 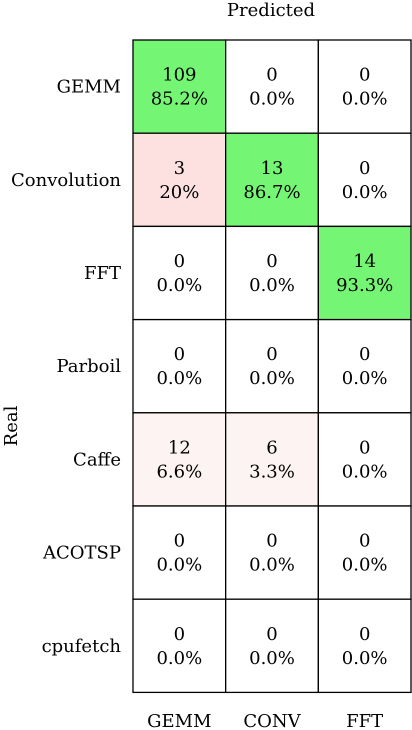 I want to click on cell-percent-label: 85.2%, so click(x=179, y=99).